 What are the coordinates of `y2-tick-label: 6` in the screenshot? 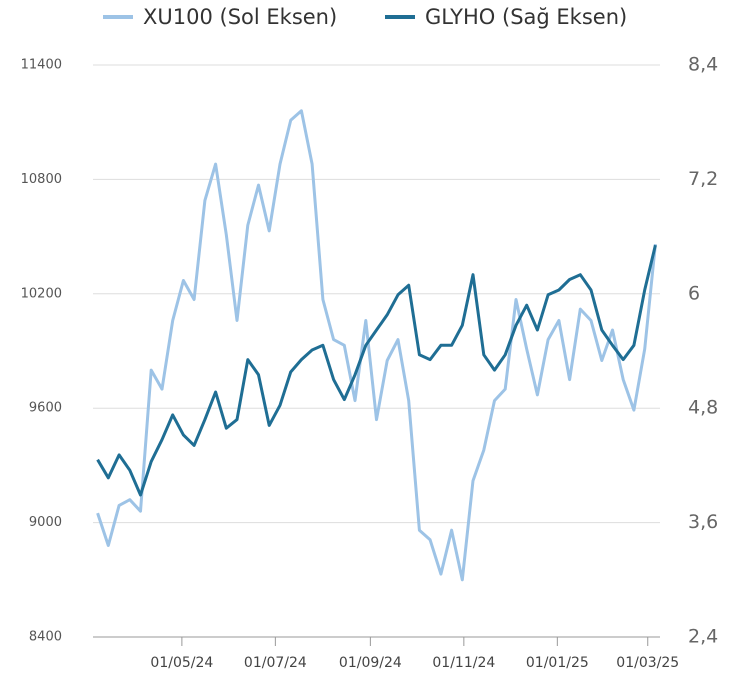 It's located at (694, 293).